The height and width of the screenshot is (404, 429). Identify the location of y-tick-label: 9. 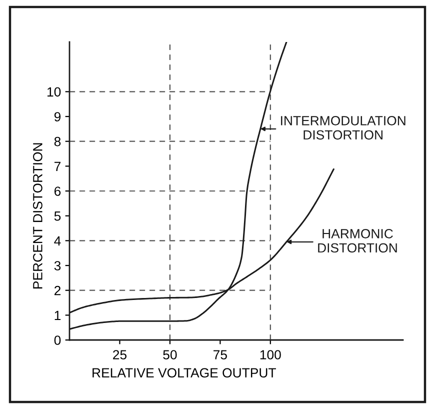
(57, 117).